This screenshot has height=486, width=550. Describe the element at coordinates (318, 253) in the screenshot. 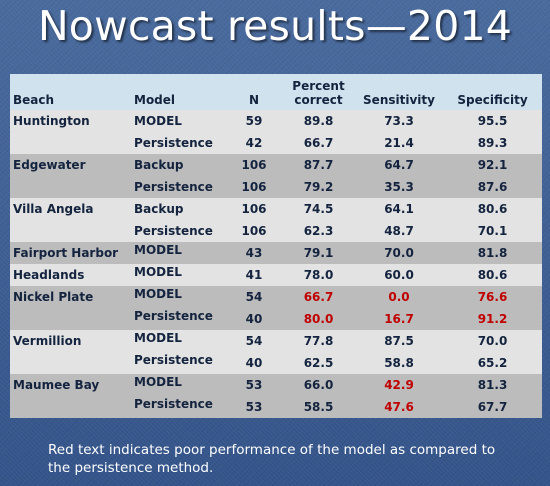

I see `percent-cell: 79.1` at that location.